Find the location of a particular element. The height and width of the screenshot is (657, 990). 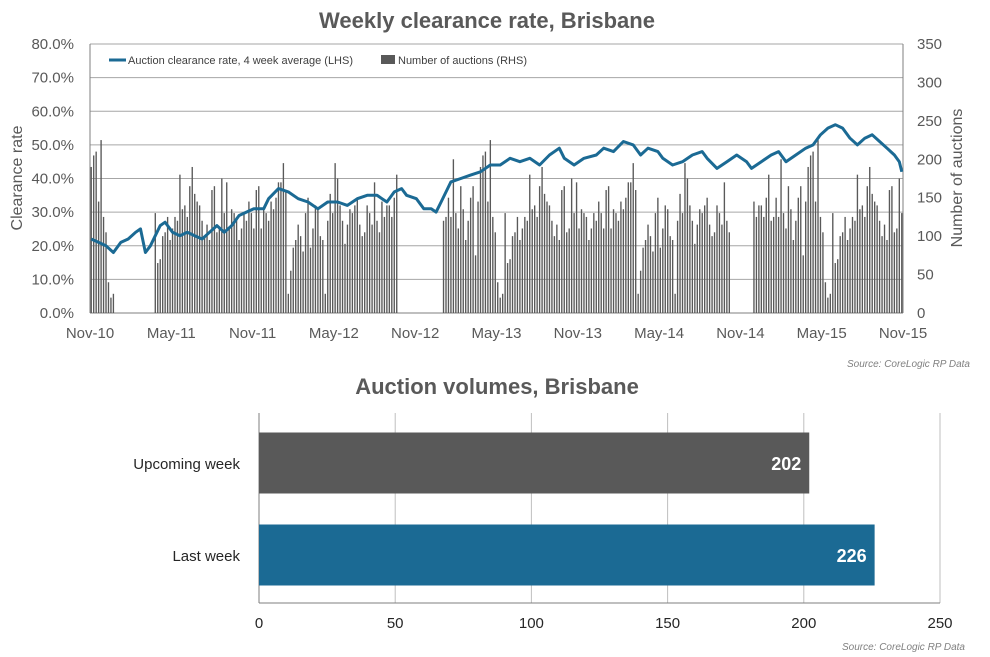

y-tick-label: 80.0% is located at coordinates (52, 44).